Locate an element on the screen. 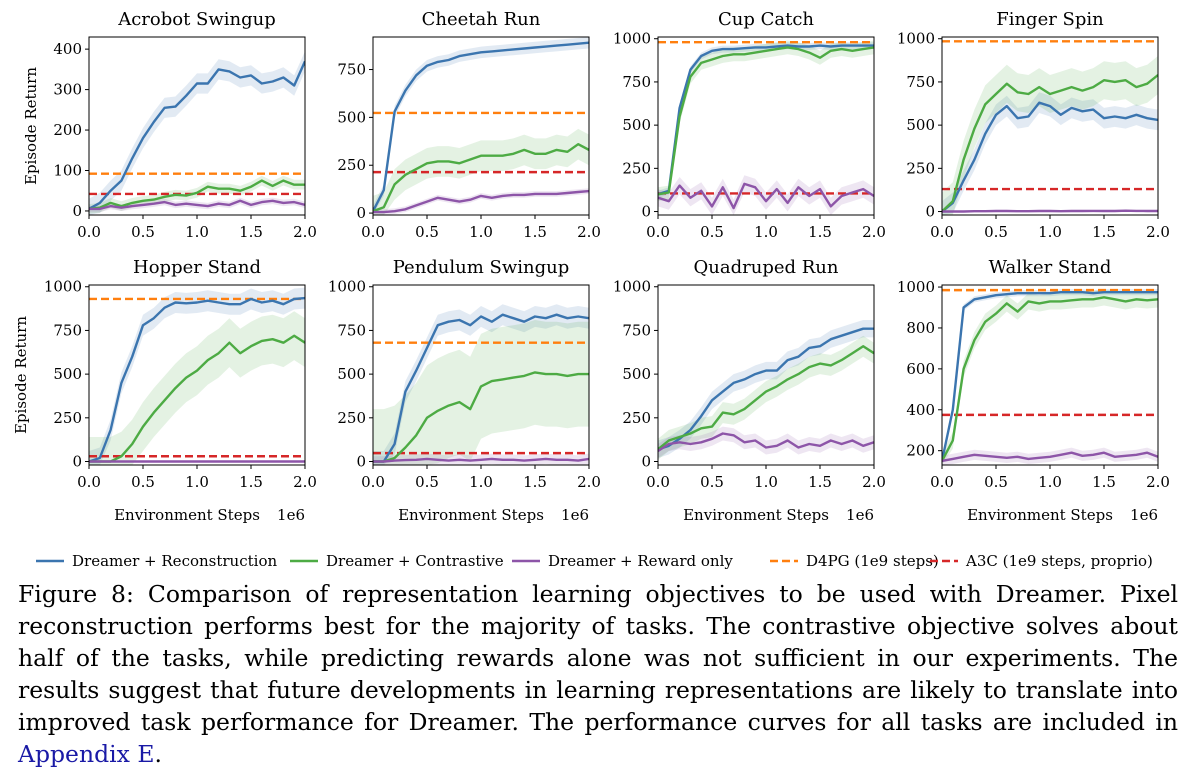  chart-panel: 0 250 500 750 0.0 0.5 1.0 1.5 2.0 Cheetah Run is located at coordinates (469, 125).